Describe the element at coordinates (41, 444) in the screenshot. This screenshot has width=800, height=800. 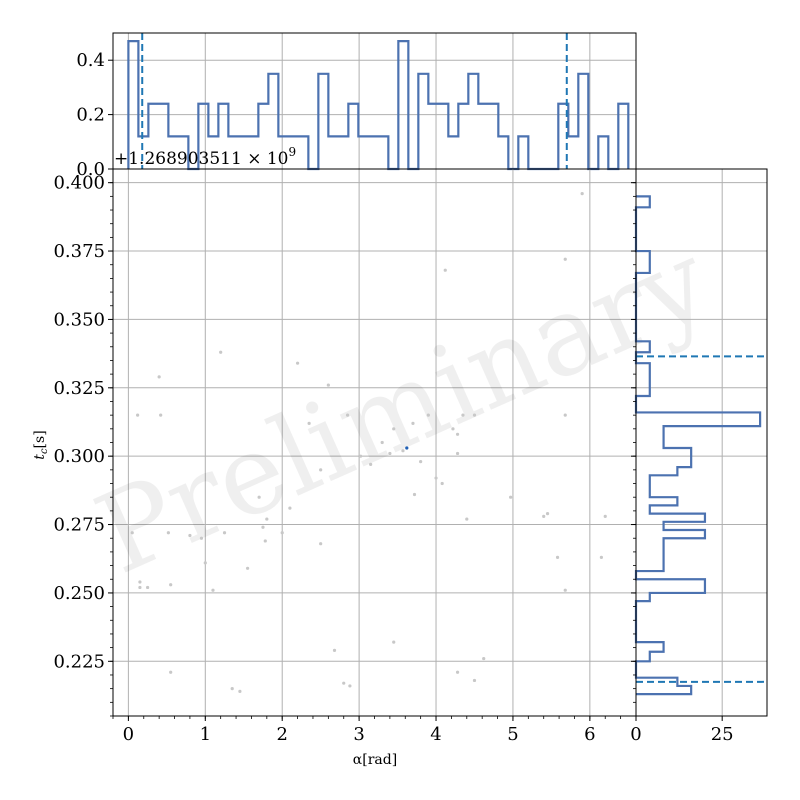
I see `y-axis-label: tc[s]` at that location.